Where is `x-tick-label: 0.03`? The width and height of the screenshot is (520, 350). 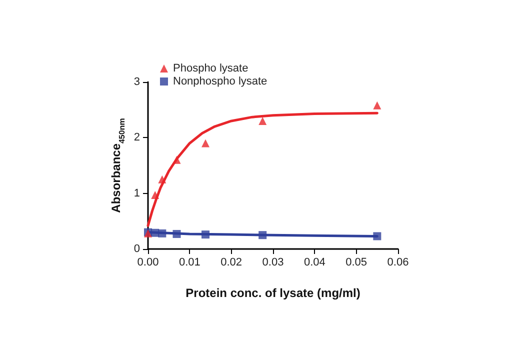
x-tick-label: 0.03 is located at coordinates (273, 262).